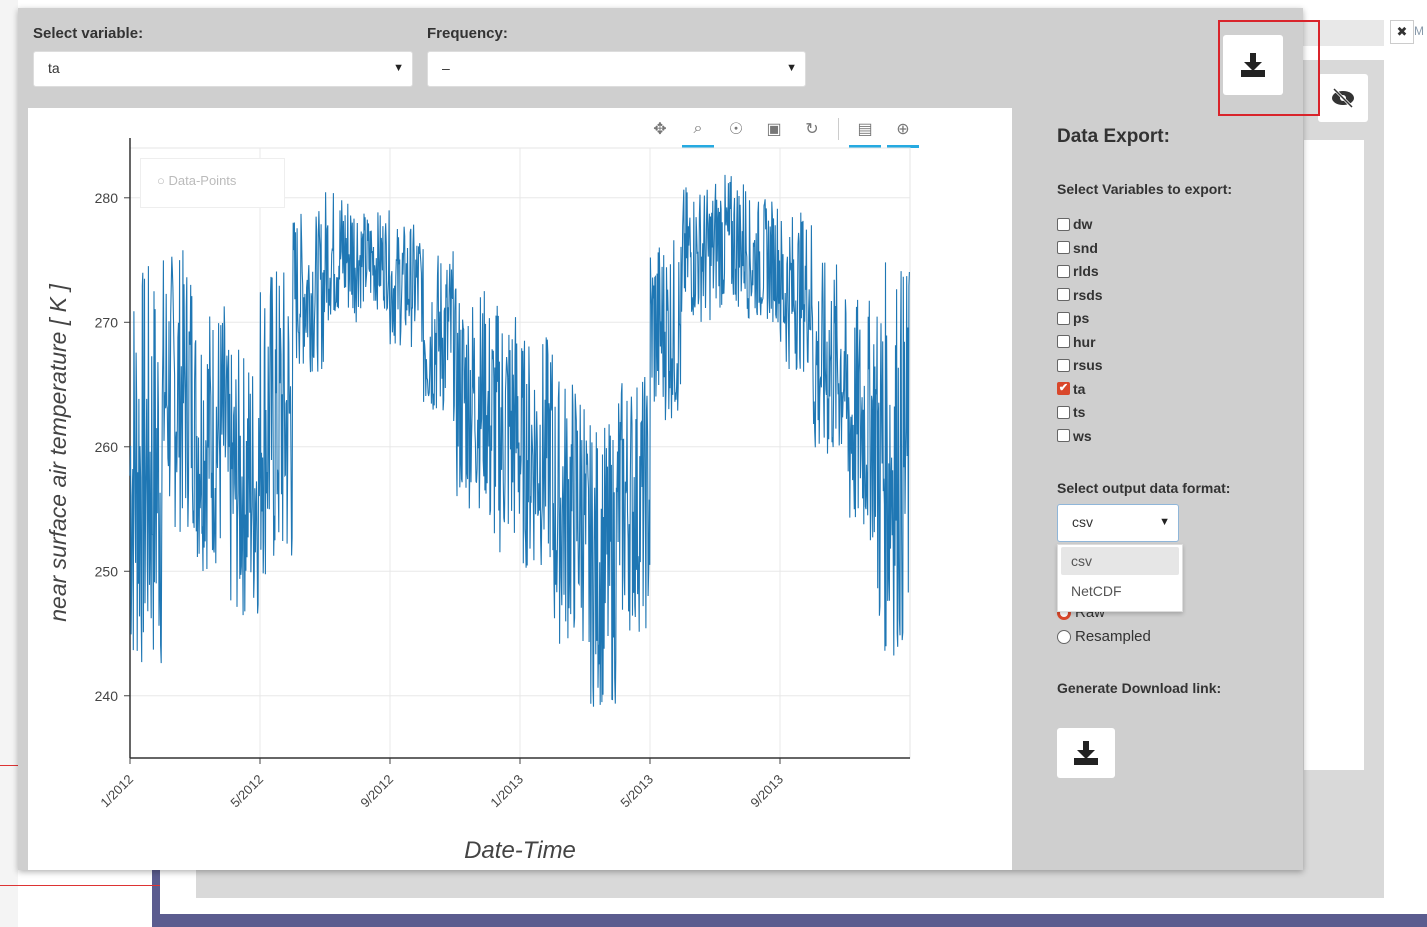 This screenshot has height=927, width=1427. I want to click on variable-checkbox-ta: ✔ ta, so click(1071, 389).